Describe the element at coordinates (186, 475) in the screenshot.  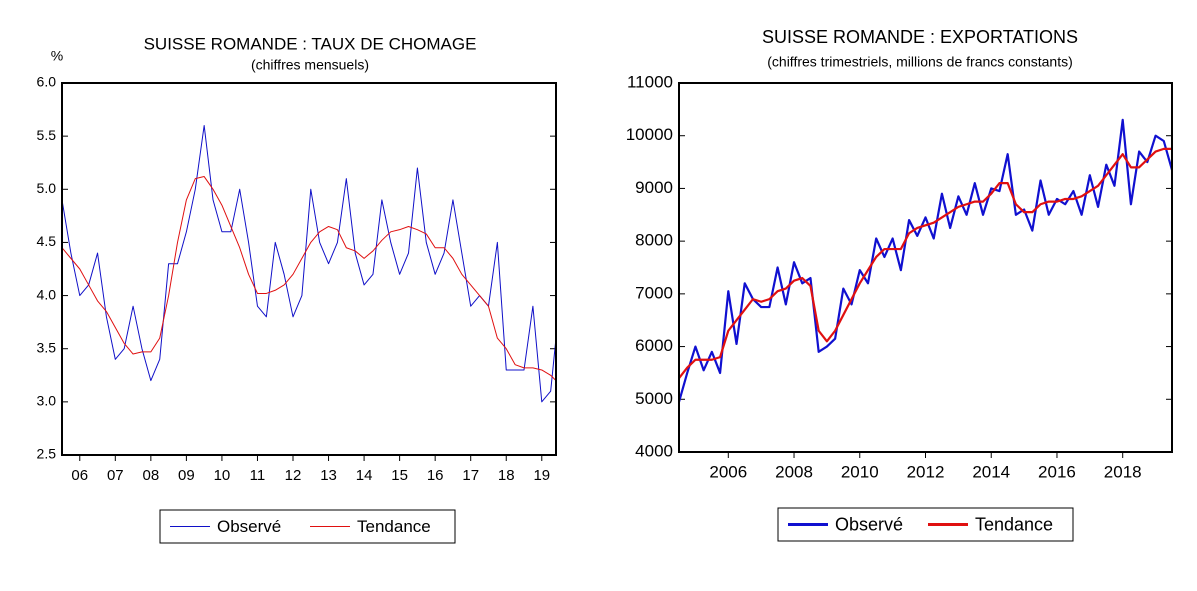
I see `x-tick-label: 09` at that location.